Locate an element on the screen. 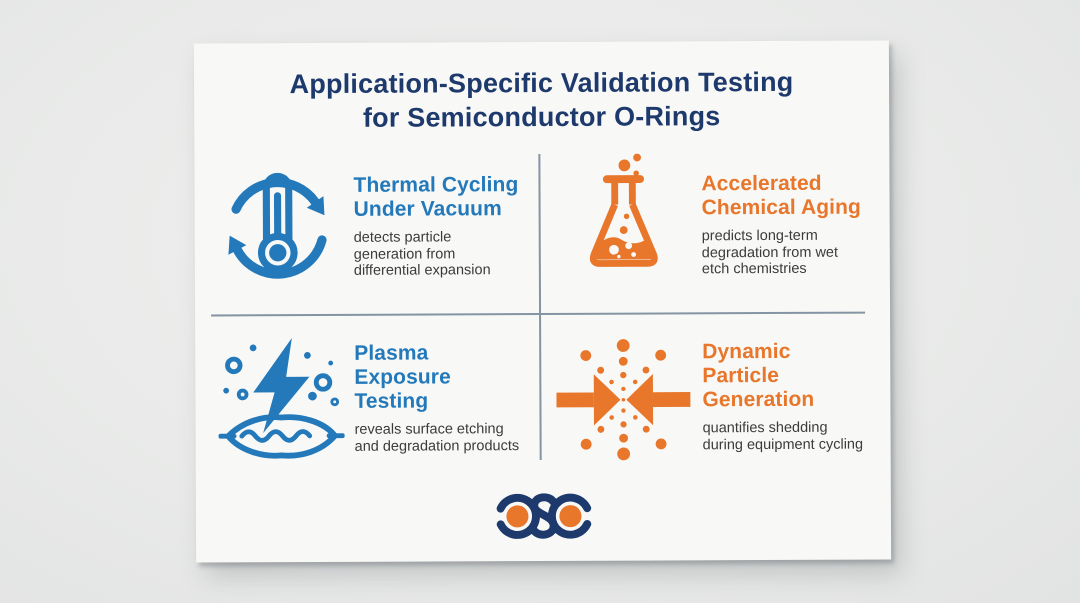 The image size is (1080, 603). particle-convergence-icon is located at coordinates (623, 399).